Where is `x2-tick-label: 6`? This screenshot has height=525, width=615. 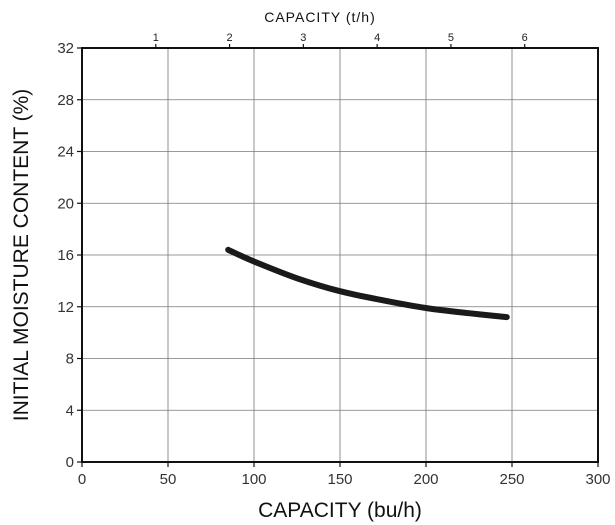 x2-tick-label: 6 is located at coordinates (525, 38).